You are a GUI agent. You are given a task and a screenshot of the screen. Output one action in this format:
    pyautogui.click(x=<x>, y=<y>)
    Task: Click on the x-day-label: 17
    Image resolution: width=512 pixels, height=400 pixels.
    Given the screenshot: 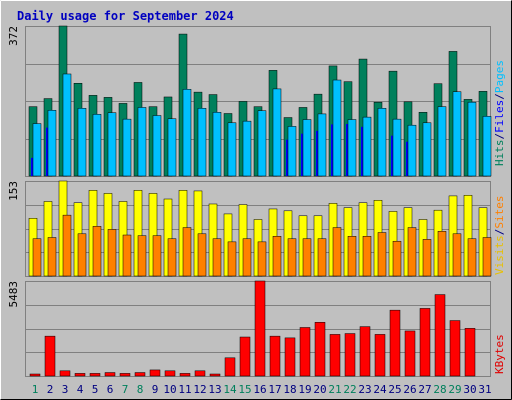 What is the action you would take?
    pyautogui.click(x=274, y=389)
    